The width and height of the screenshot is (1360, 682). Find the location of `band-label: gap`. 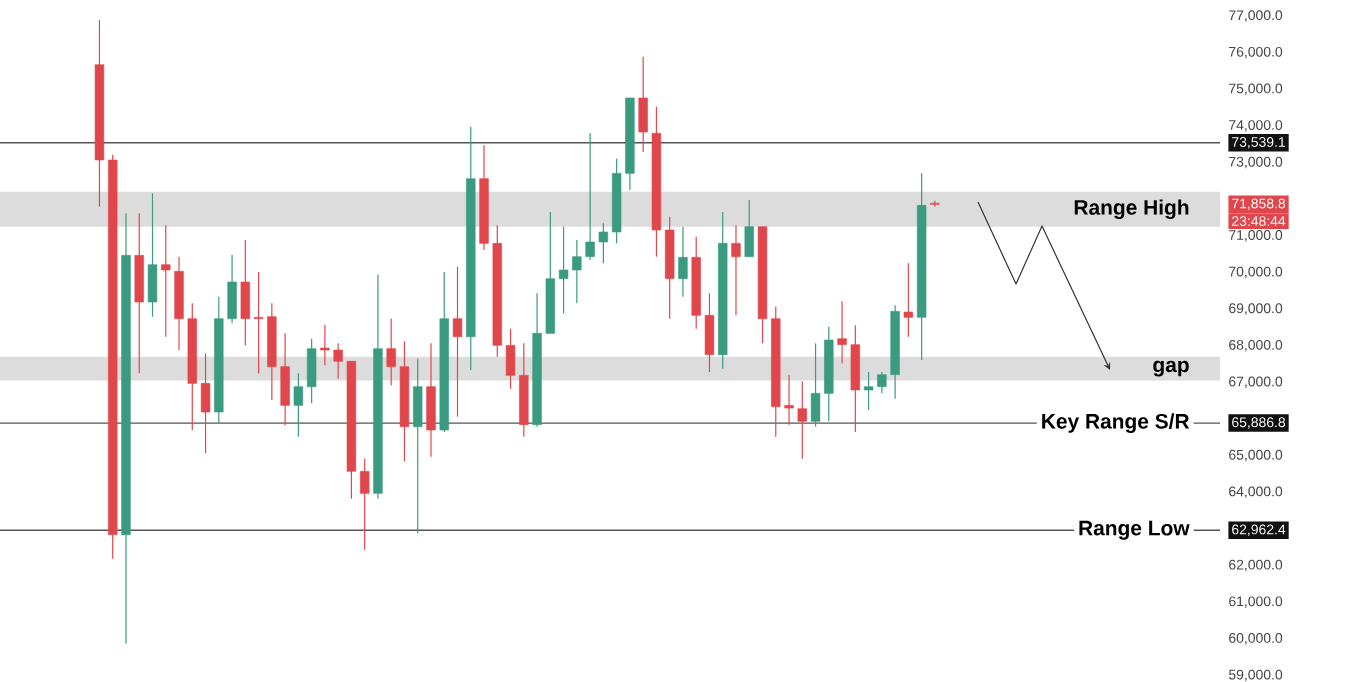

band-label: gap is located at coordinates (1171, 368).